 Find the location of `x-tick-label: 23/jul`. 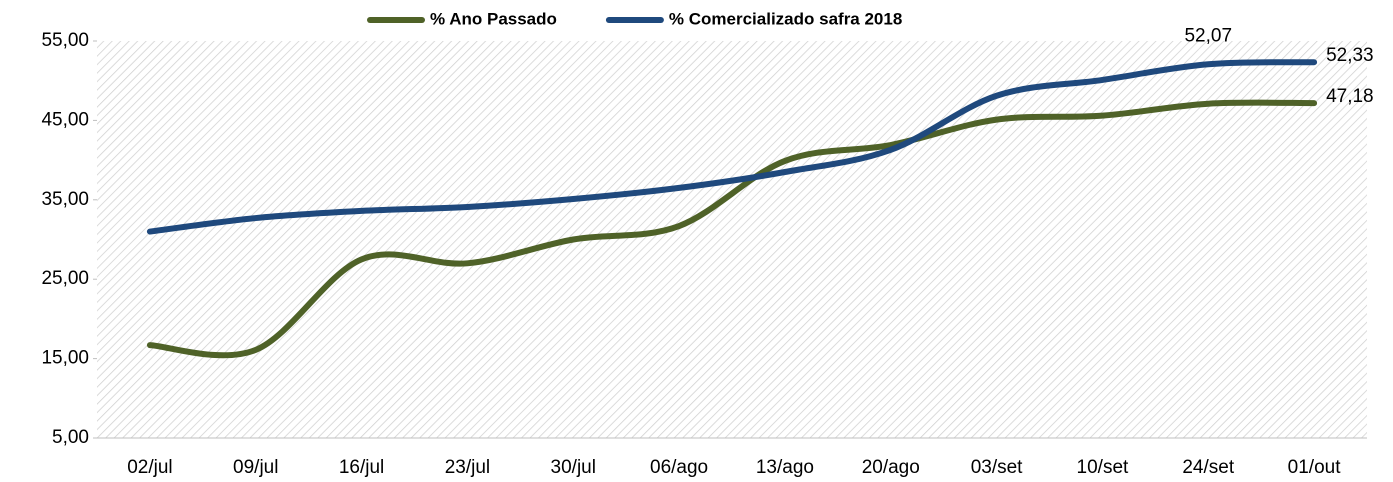

x-tick-label: 23/jul is located at coordinates (467, 467).